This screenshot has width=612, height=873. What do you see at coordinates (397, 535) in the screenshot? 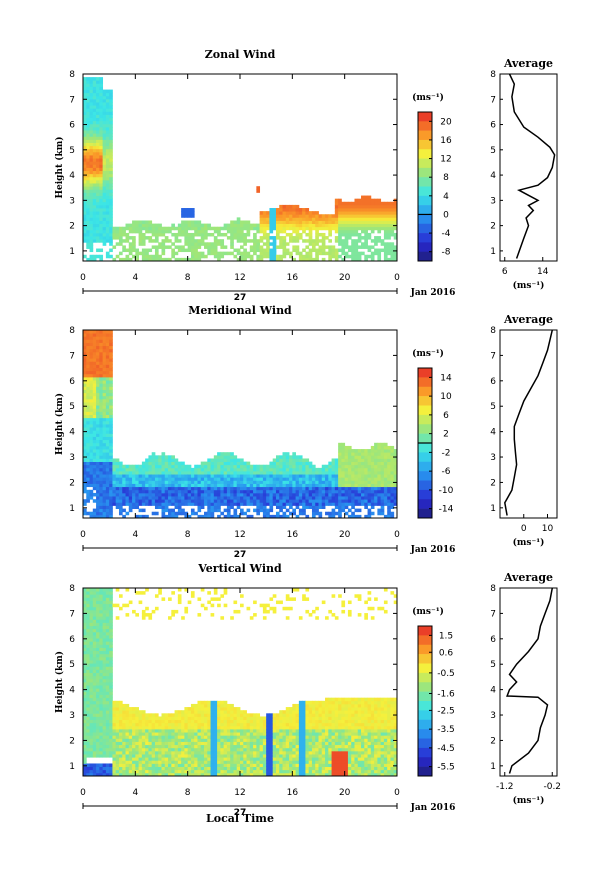
I see `x-tick-label: 0` at bounding box center [397, 535].